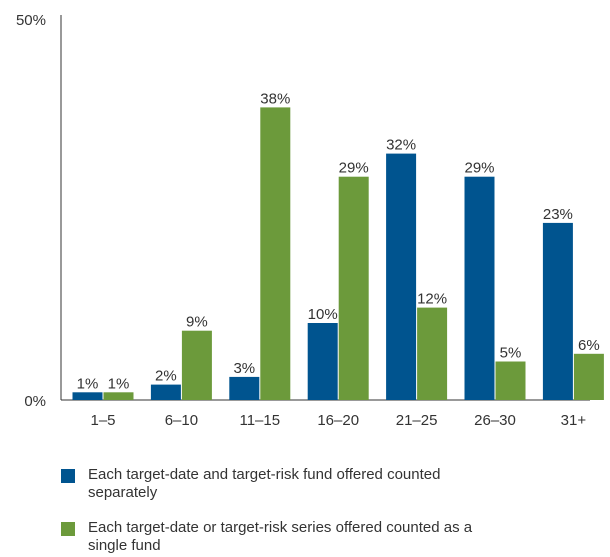 The width and height of the screenshot is (610, 557). What do you see at coordinates (495, 420) in the screenshot?
I see `x-tick-label-6: 26–30` at bounding box center [495, 420].